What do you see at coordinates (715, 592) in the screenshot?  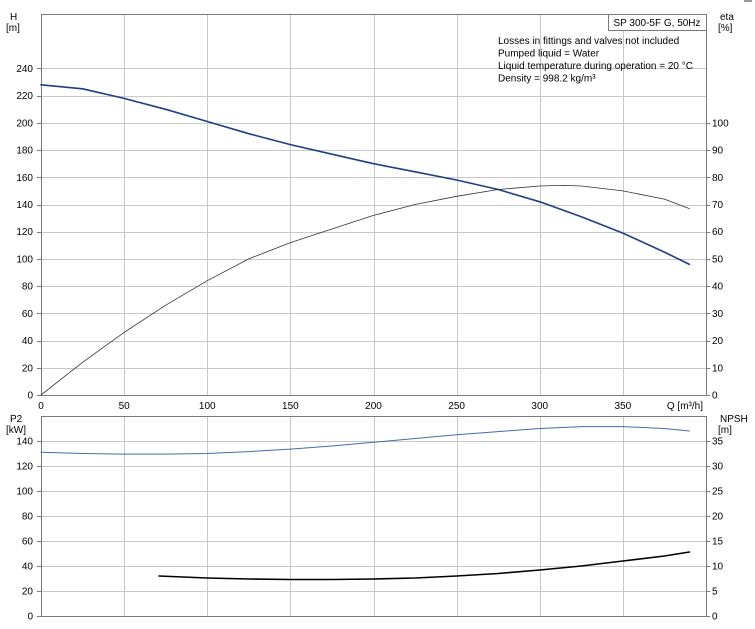 I see `tick-label-right: 5` at bounding box center [715, 592].